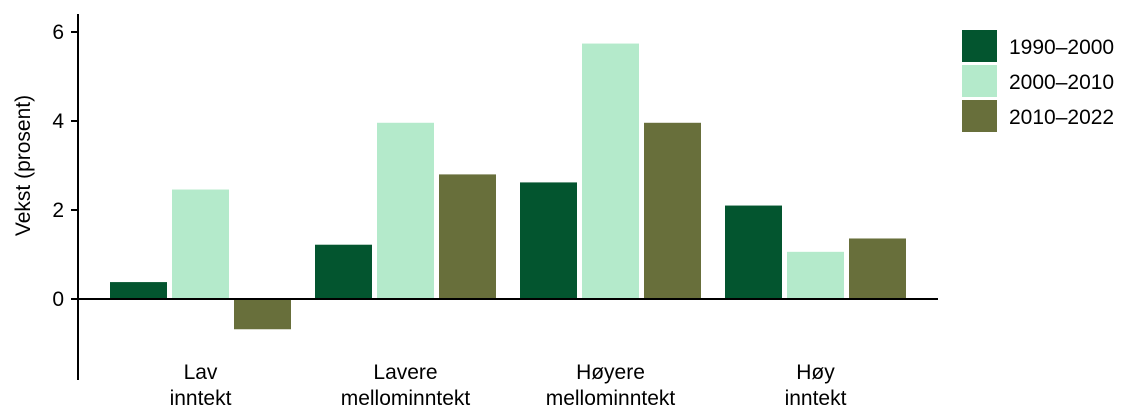 The width and height of the screenshot is (1138, 413). What do you see at coordinates (58, 32) in the screenshot?
I see `y-tick-label: 6` at bounding box center [58, 32].